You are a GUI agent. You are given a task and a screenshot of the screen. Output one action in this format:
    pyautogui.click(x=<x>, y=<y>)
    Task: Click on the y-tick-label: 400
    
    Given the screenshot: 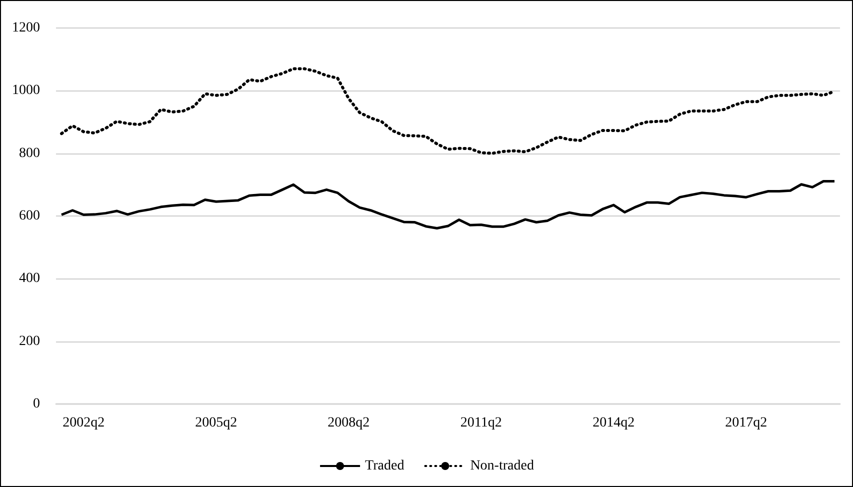 What is the action you would take?
    pyautogui.click(x=29, y=278)
    